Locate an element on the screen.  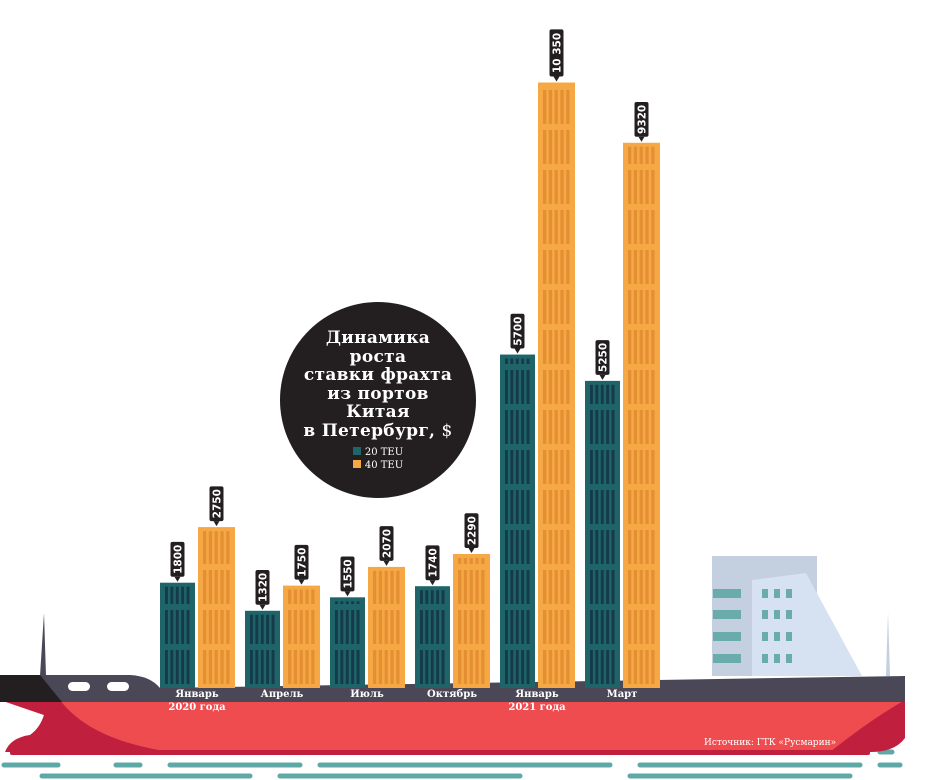
value-label: 2750 is located at coordinates (217, 503).